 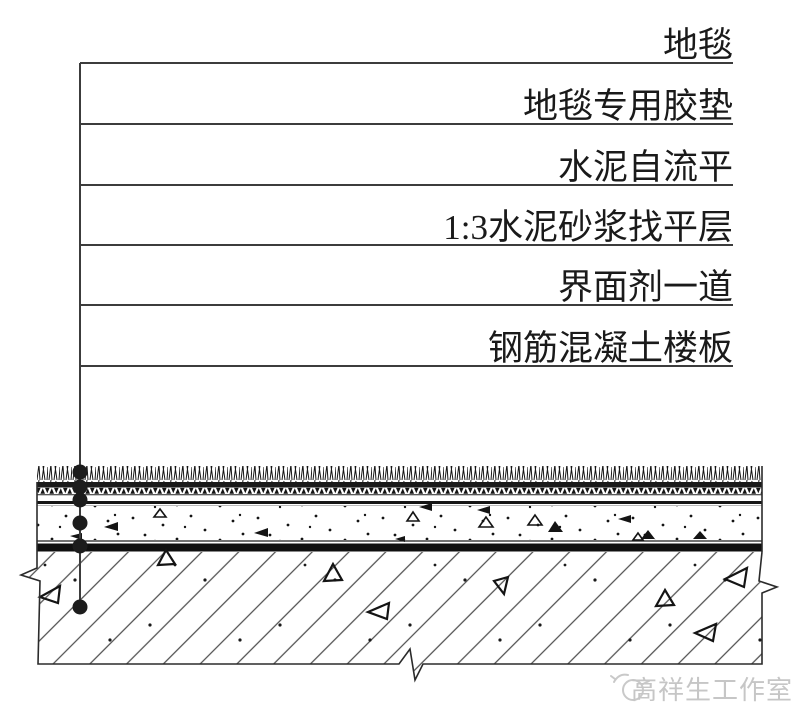 I want to click on label-rc-floor-slab: 钢筋混凝土楼板, so click(x=610, y=348).